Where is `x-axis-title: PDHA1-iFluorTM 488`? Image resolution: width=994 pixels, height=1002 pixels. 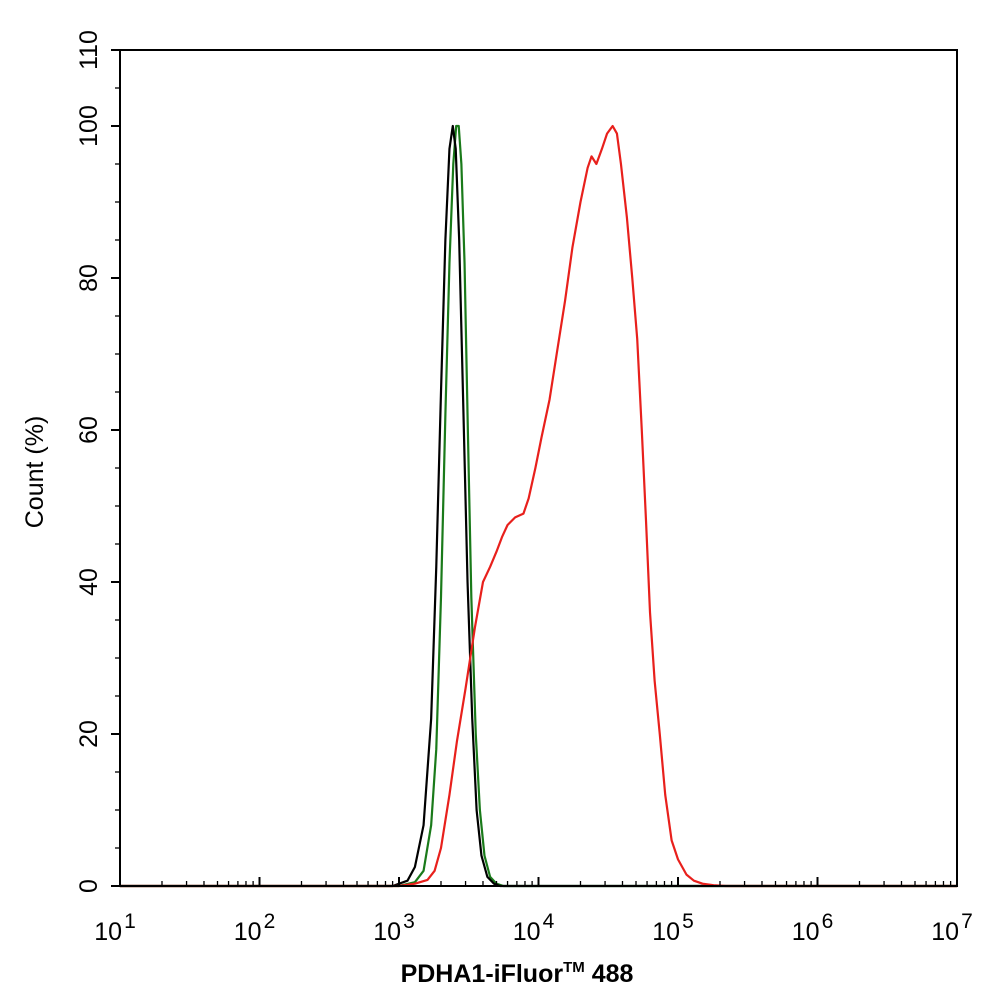
x-axis-title: PDHA1-iFluorTM 488 is located at coordinates (517, 973).